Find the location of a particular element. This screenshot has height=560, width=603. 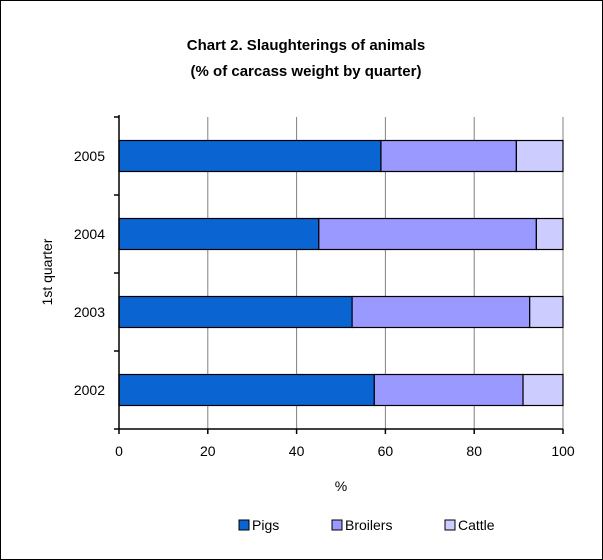

bar-cattle-2003 is located at coordinates (546, 312).